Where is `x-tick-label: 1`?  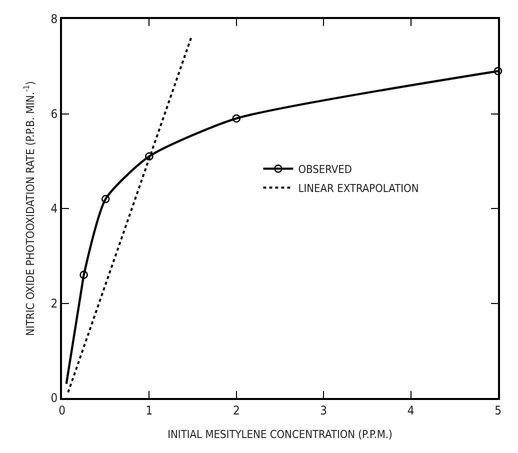
x-tick-label: 1 is located at coordinates (149, 410).